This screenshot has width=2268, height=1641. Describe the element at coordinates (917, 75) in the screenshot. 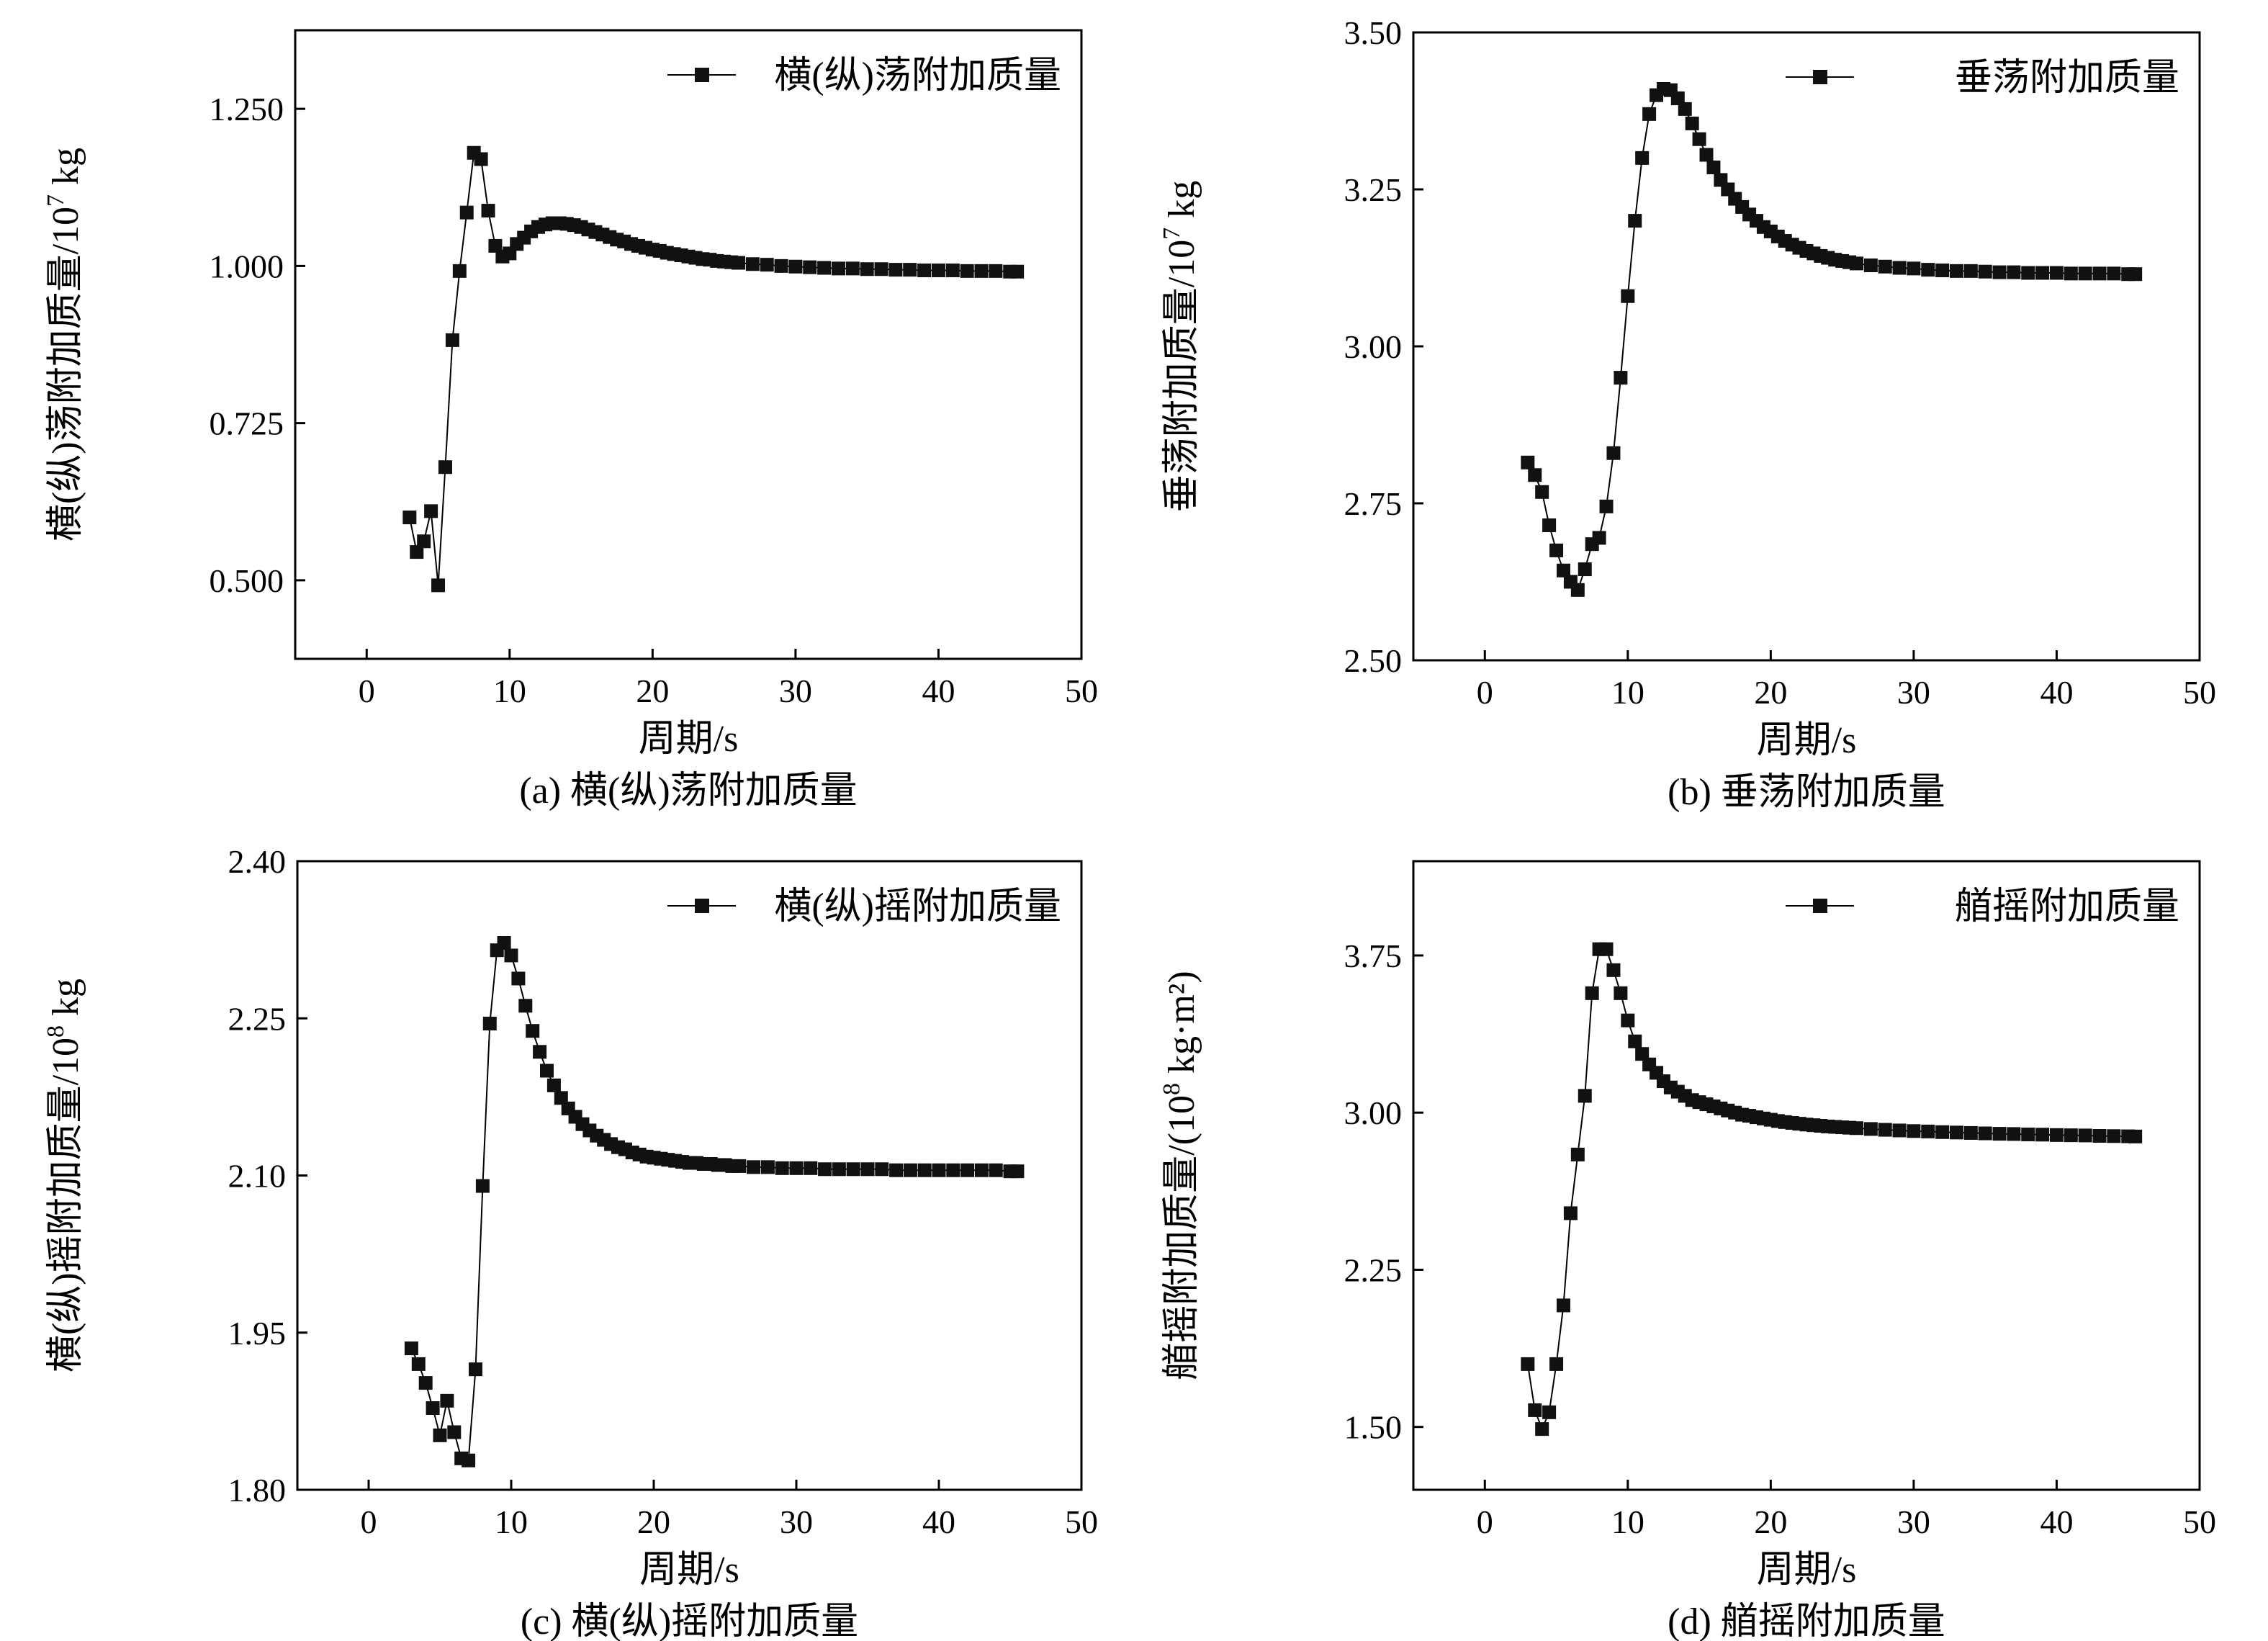

I see `legend-label: 横(纵)荡附加质量` at that location.